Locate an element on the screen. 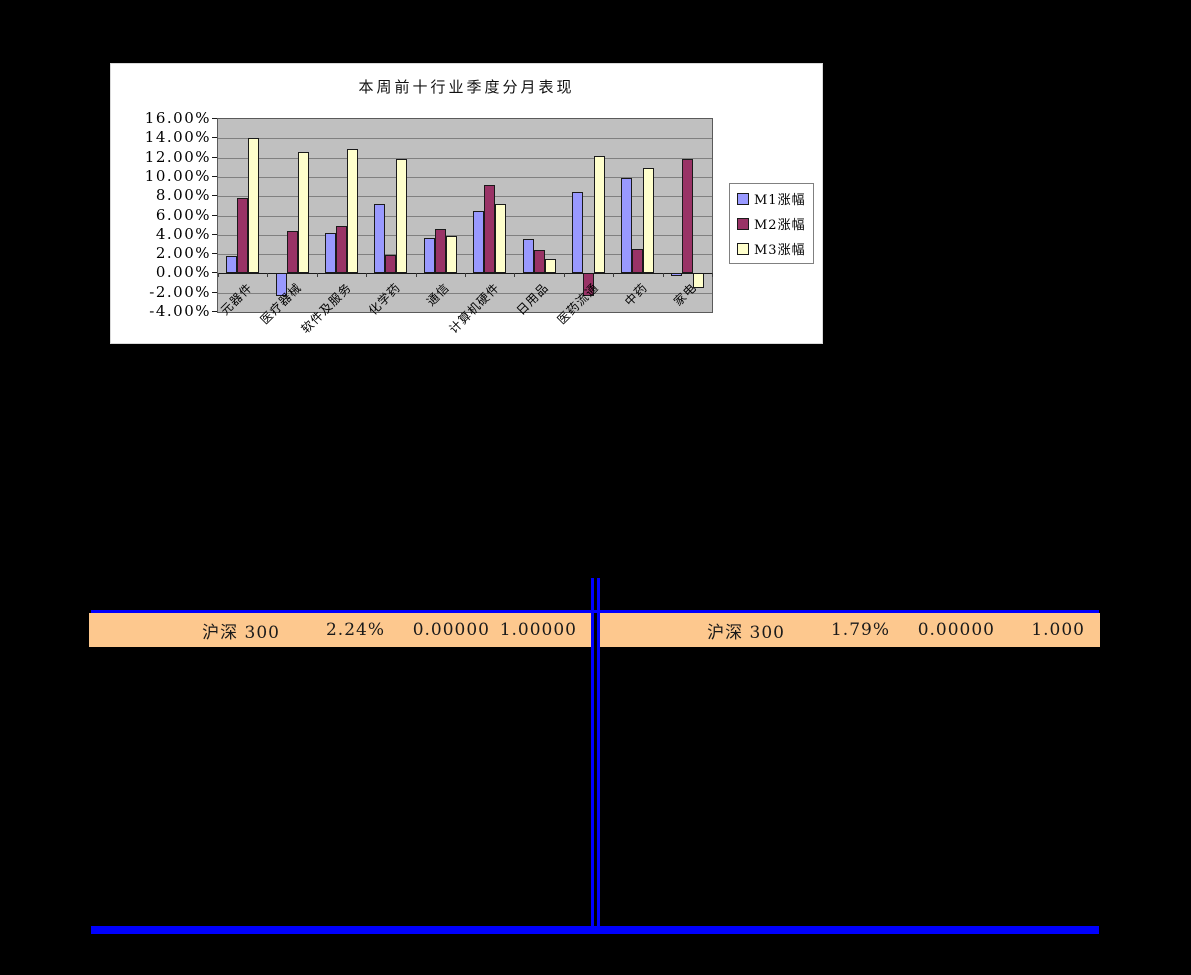 This screenshot has width=1191, height=975. plot-area is located at coordinates (465, 215).